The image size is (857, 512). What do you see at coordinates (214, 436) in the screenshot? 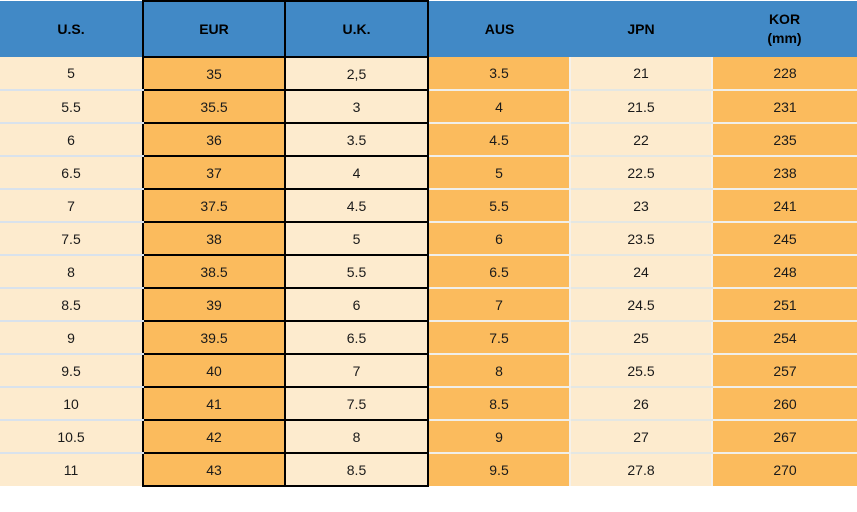
I see `cell-eur: 42` at bounding box center [214, 436].